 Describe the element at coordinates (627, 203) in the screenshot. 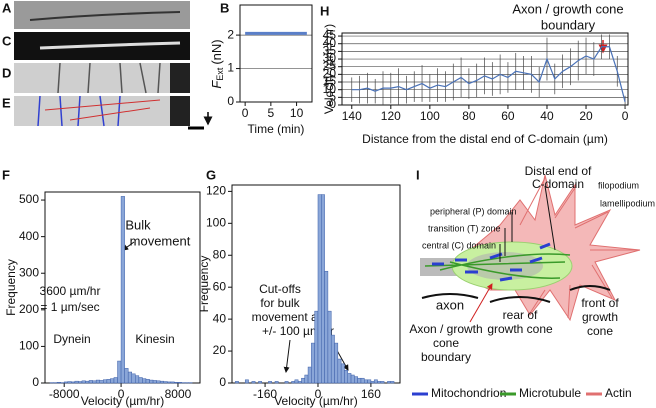

I see `diagram-label: lamellipodium` at that location.